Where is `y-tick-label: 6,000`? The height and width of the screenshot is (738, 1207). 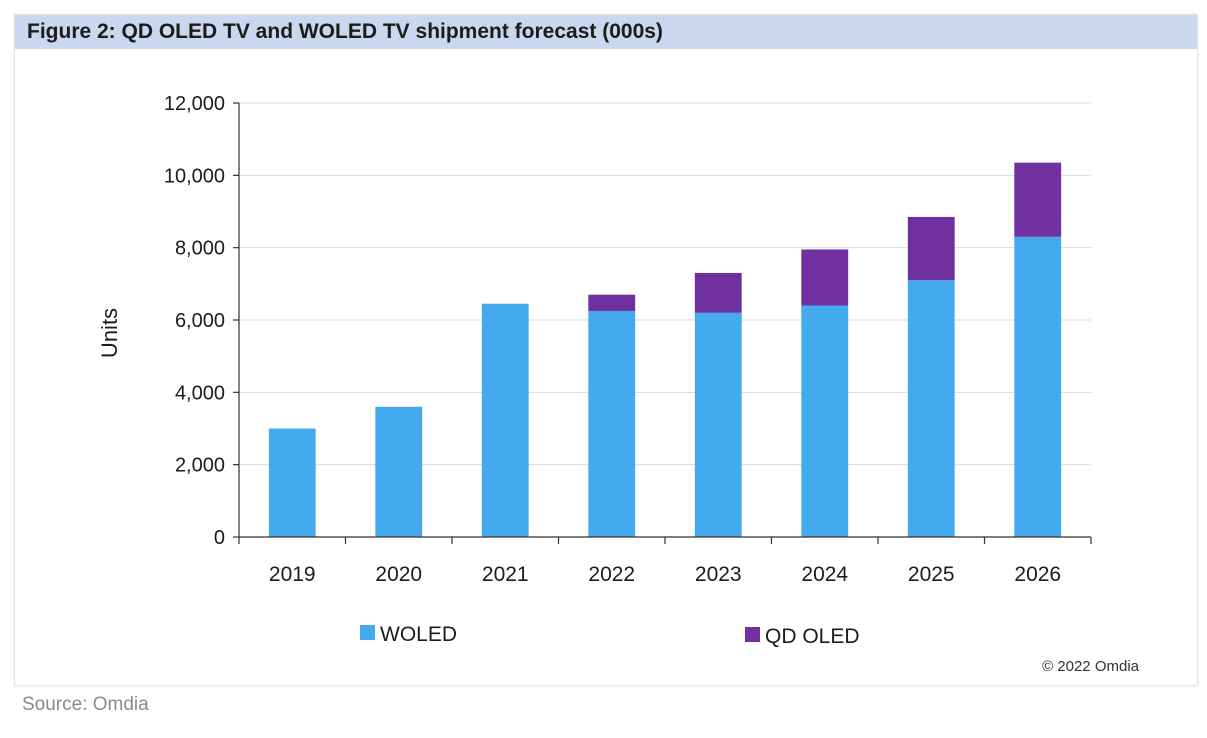 y-tick-label: 6,000 is located at coordinates (200, 321).